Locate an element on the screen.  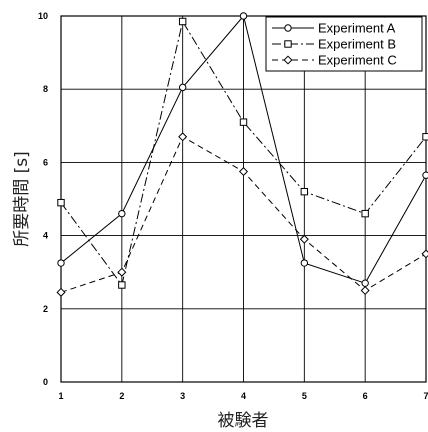
legend-item: Experiment B is located at coordinates (334, 44).